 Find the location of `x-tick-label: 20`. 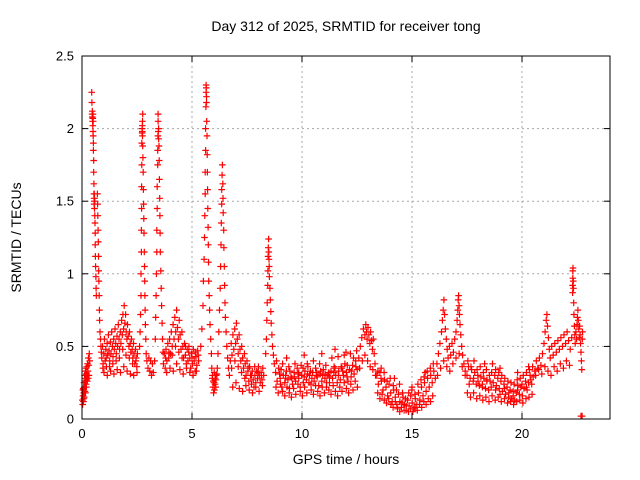

x-tick-label: 20 is located at coordinates (522, 433).